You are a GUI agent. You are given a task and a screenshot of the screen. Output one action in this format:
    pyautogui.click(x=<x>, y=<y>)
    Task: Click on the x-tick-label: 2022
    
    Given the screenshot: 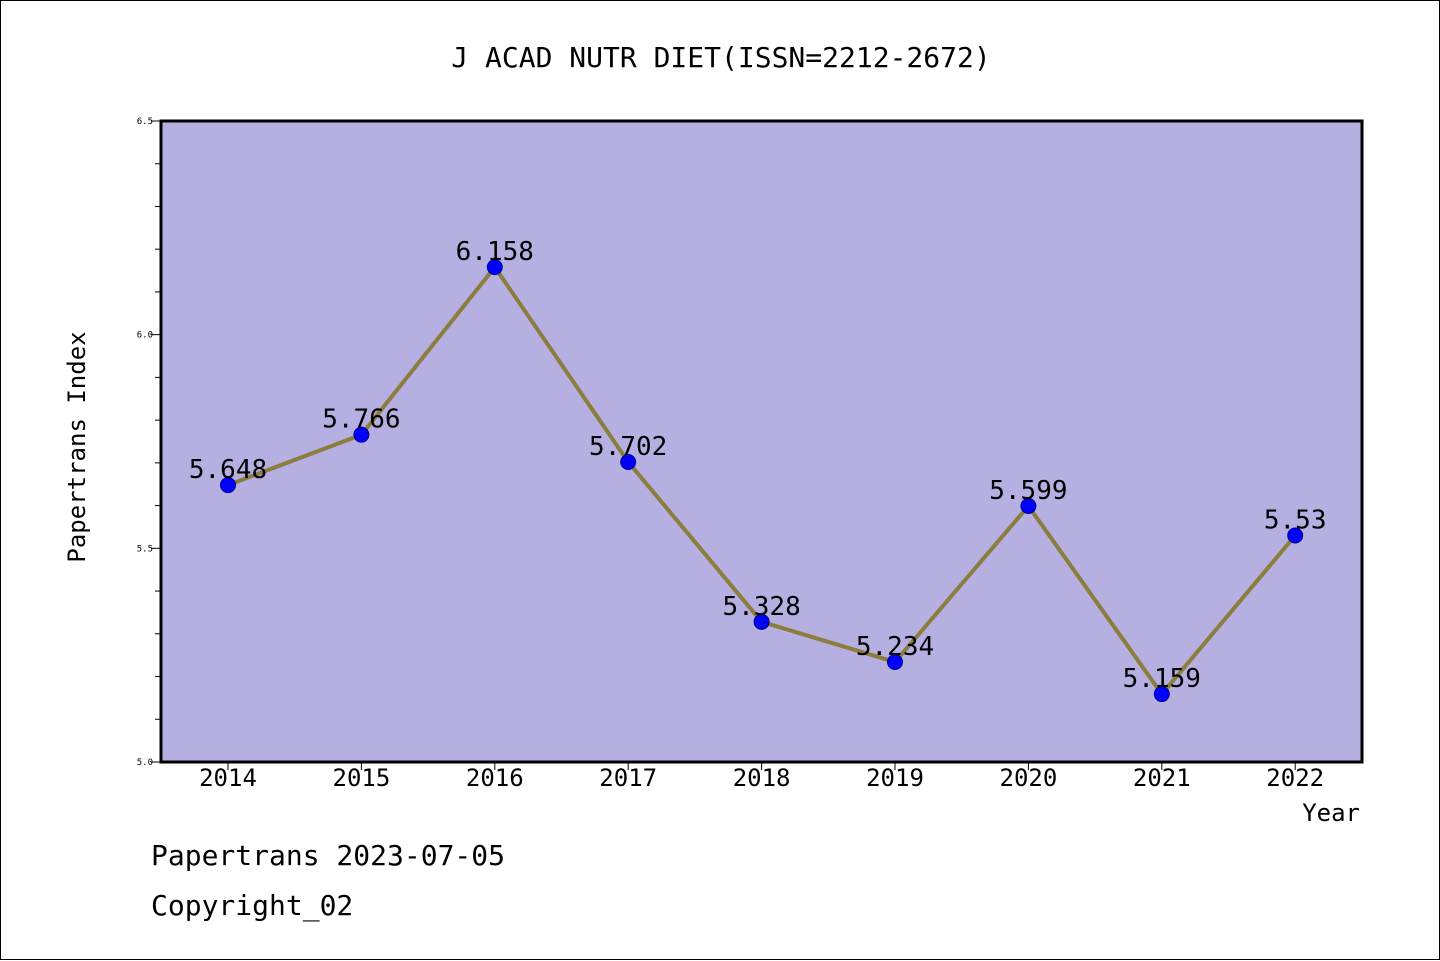 What is the action you would take?
    pyautogui.click(x=1295, y=778)
    